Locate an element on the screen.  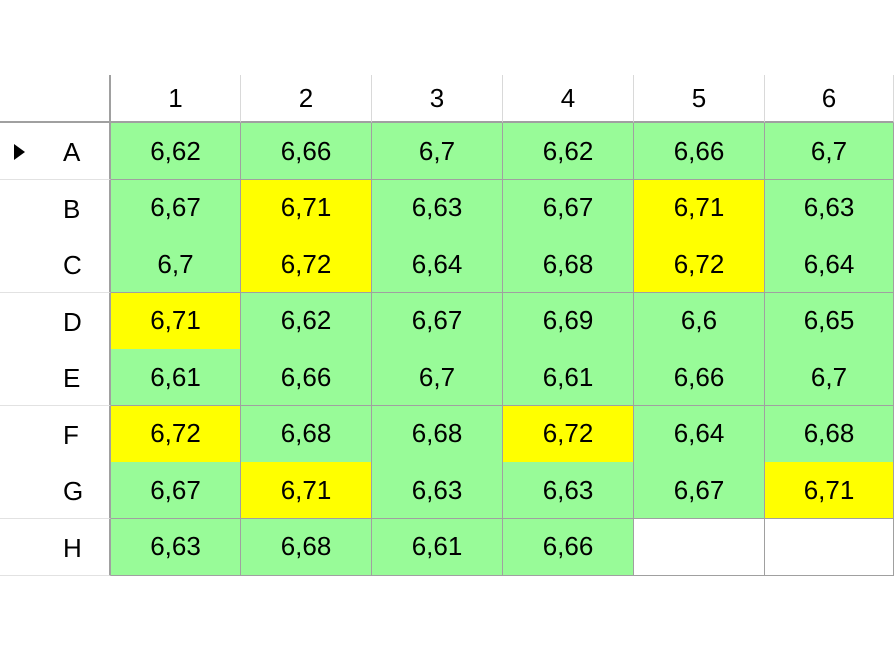
row-label: A is located at coordinates (72, 152).